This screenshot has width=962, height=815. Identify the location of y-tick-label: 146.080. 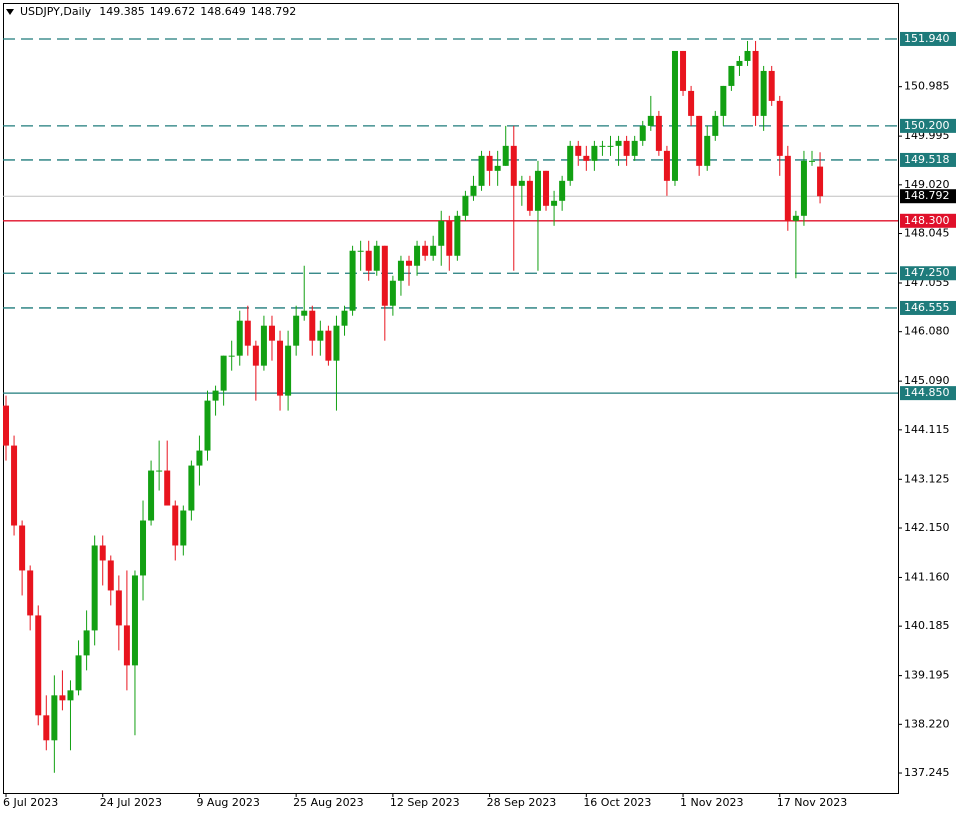
(927, 331).